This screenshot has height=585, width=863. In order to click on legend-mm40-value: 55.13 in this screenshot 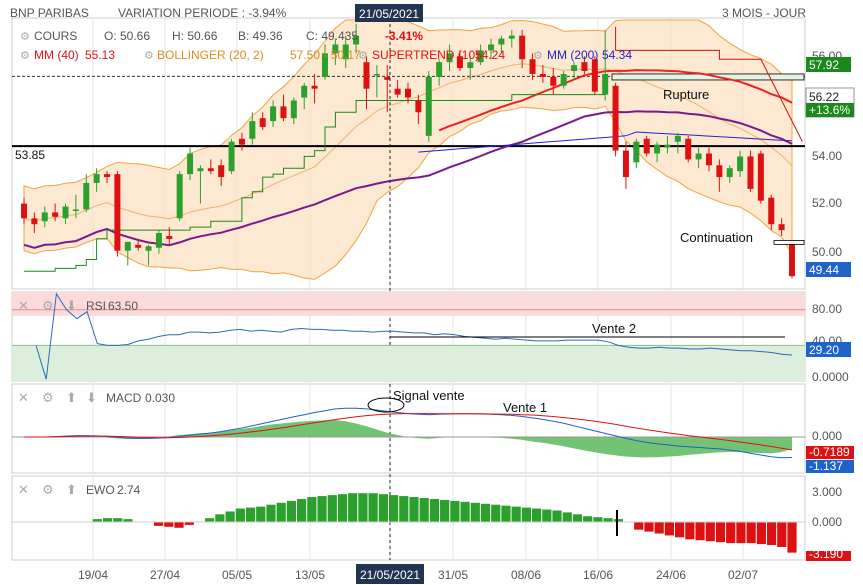, I will do `click(100, 55)`.